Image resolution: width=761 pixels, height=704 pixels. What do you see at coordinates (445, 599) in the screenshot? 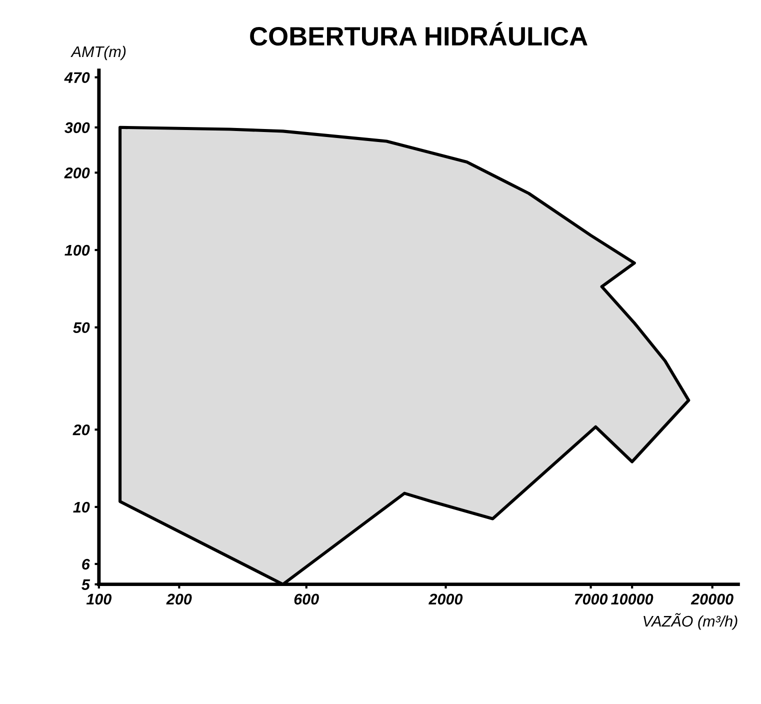
I see `x-tick-label: 2000` at bounding box center [445, 599].